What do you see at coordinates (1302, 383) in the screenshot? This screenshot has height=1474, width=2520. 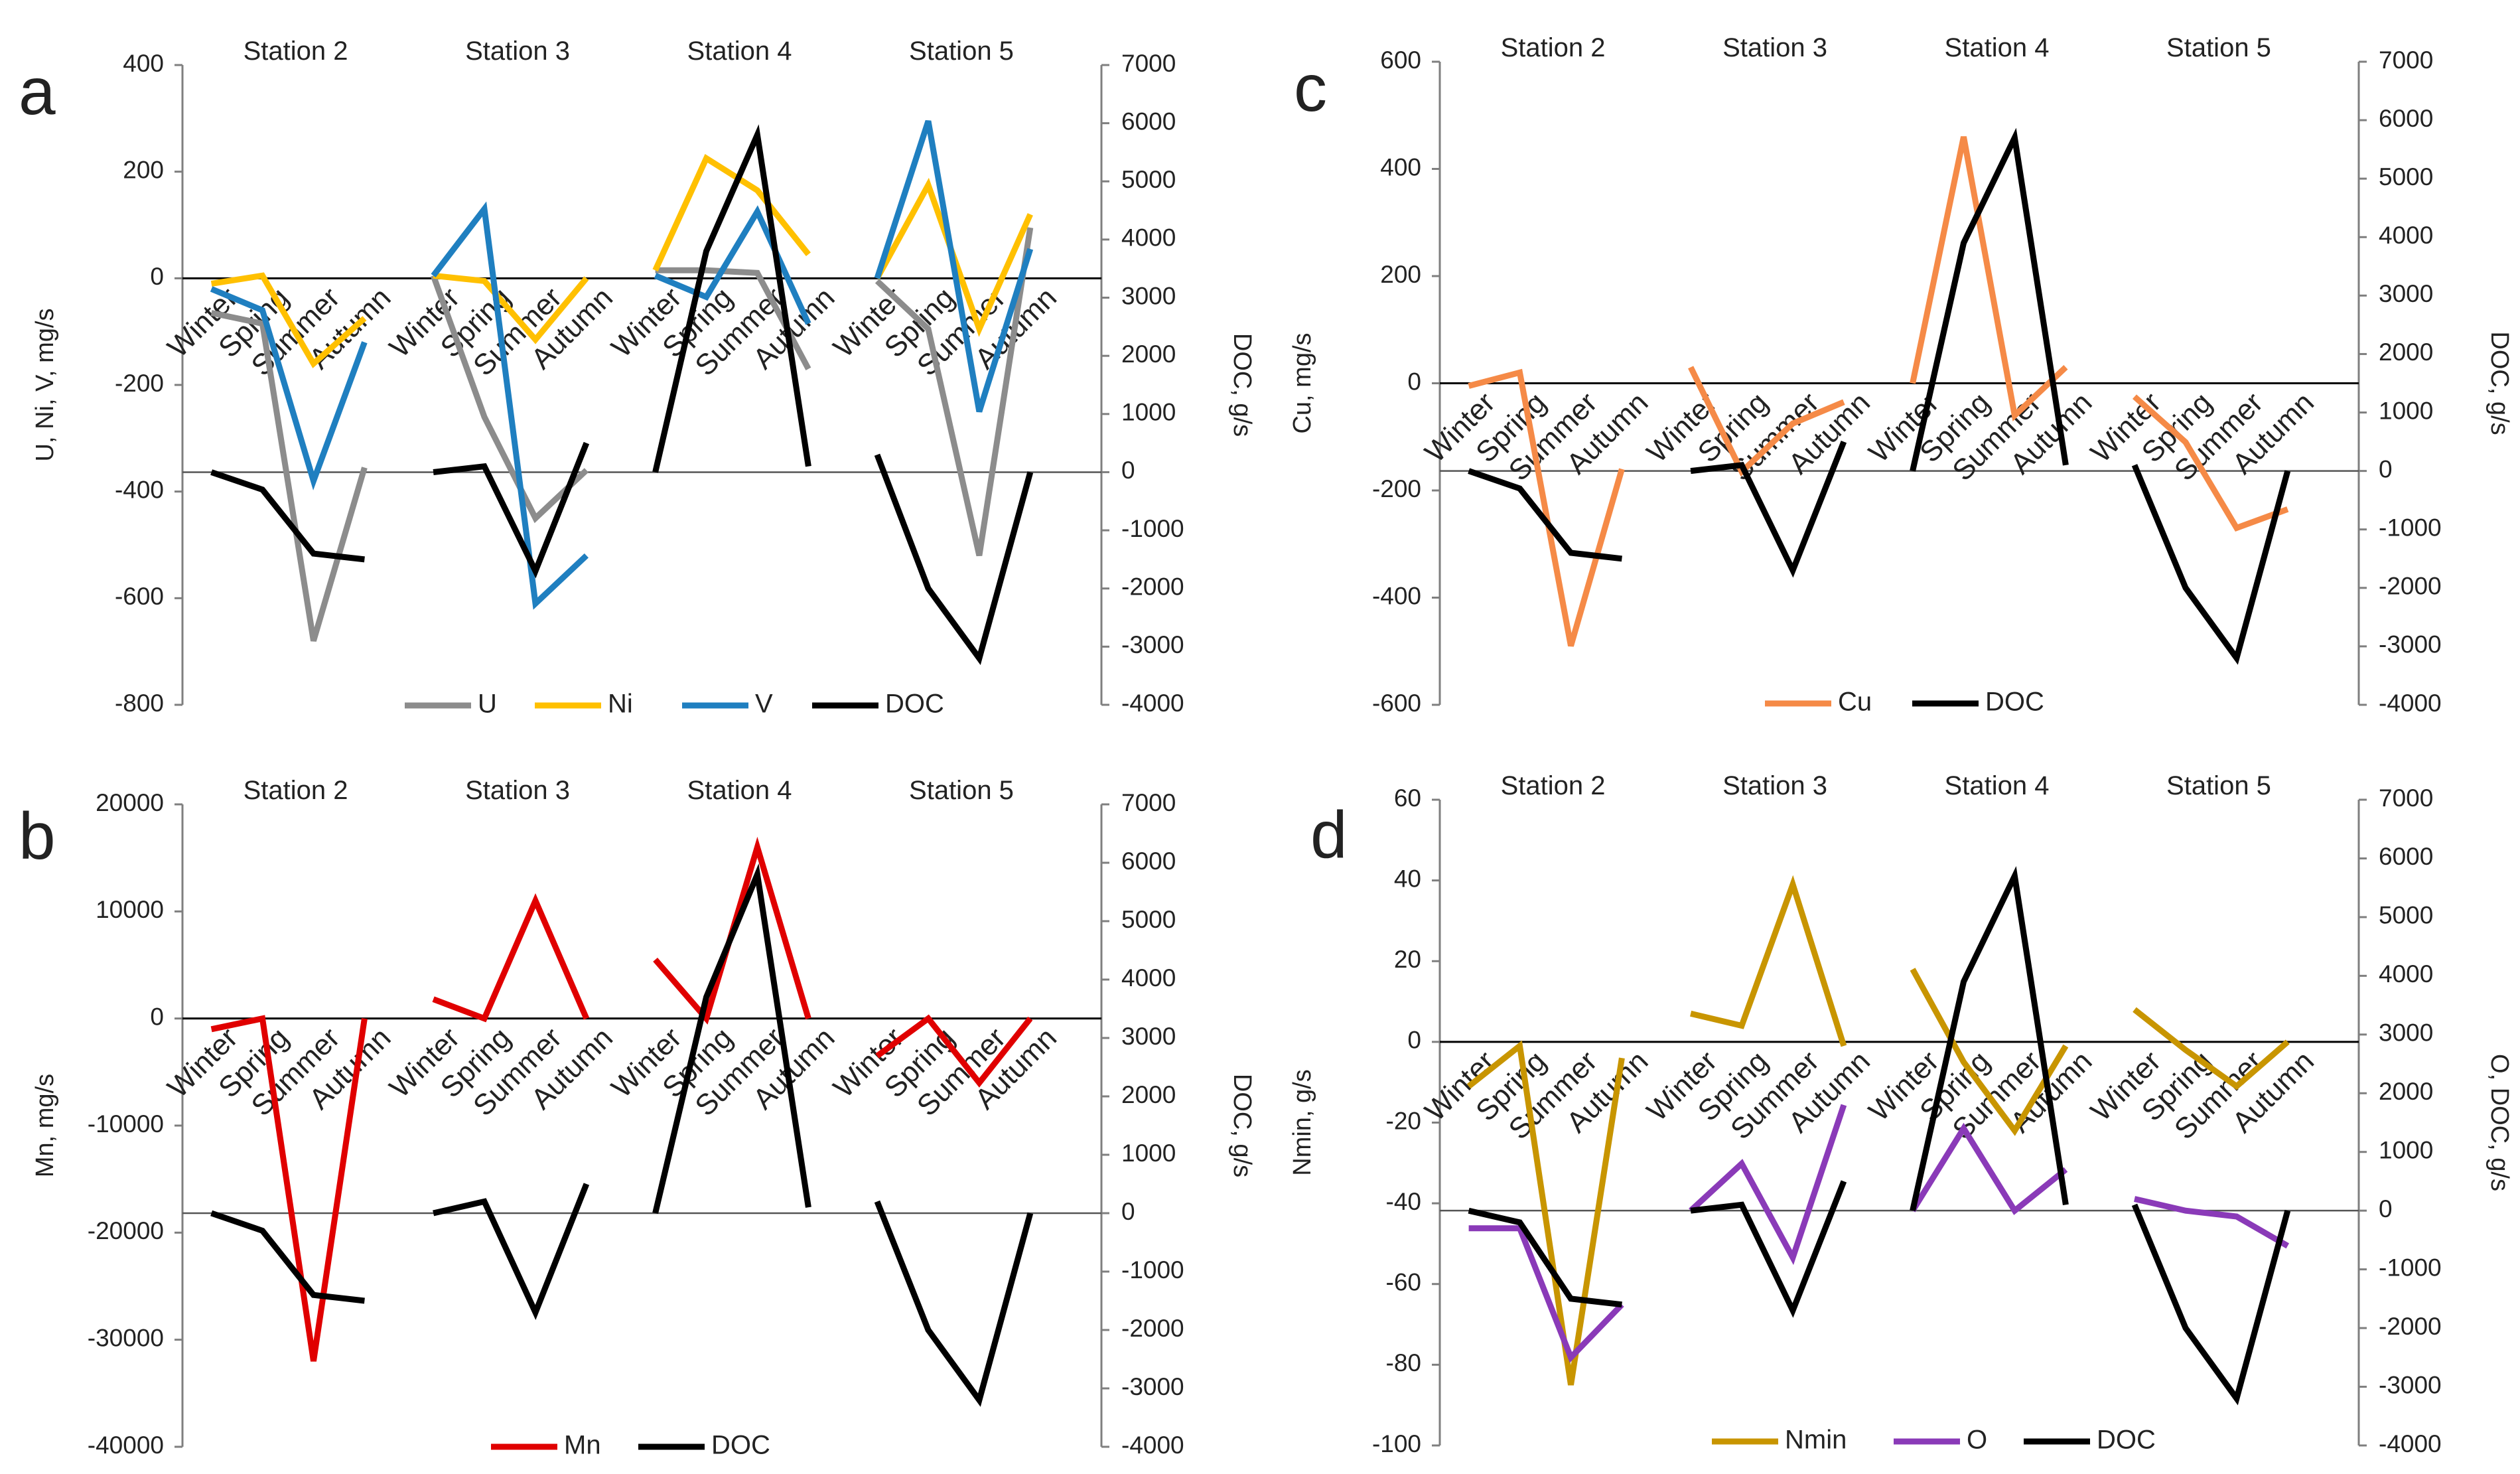 I see `y-axis-label: Cu, mg/s` at bounding box center [1302, 383].